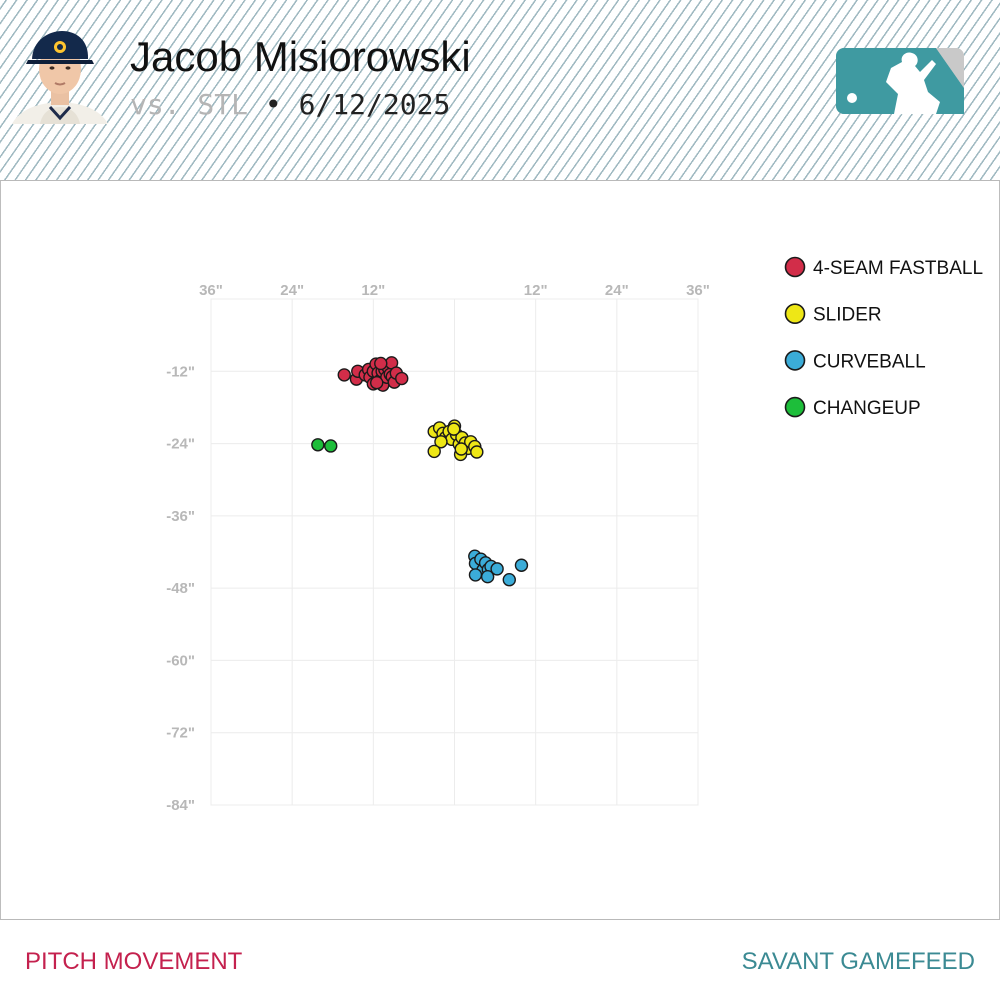 Image resolution: width=1000 pixels, height=1000 pixels. I want to click on player-name: Jacob Misiorowski, so click(300, 56).